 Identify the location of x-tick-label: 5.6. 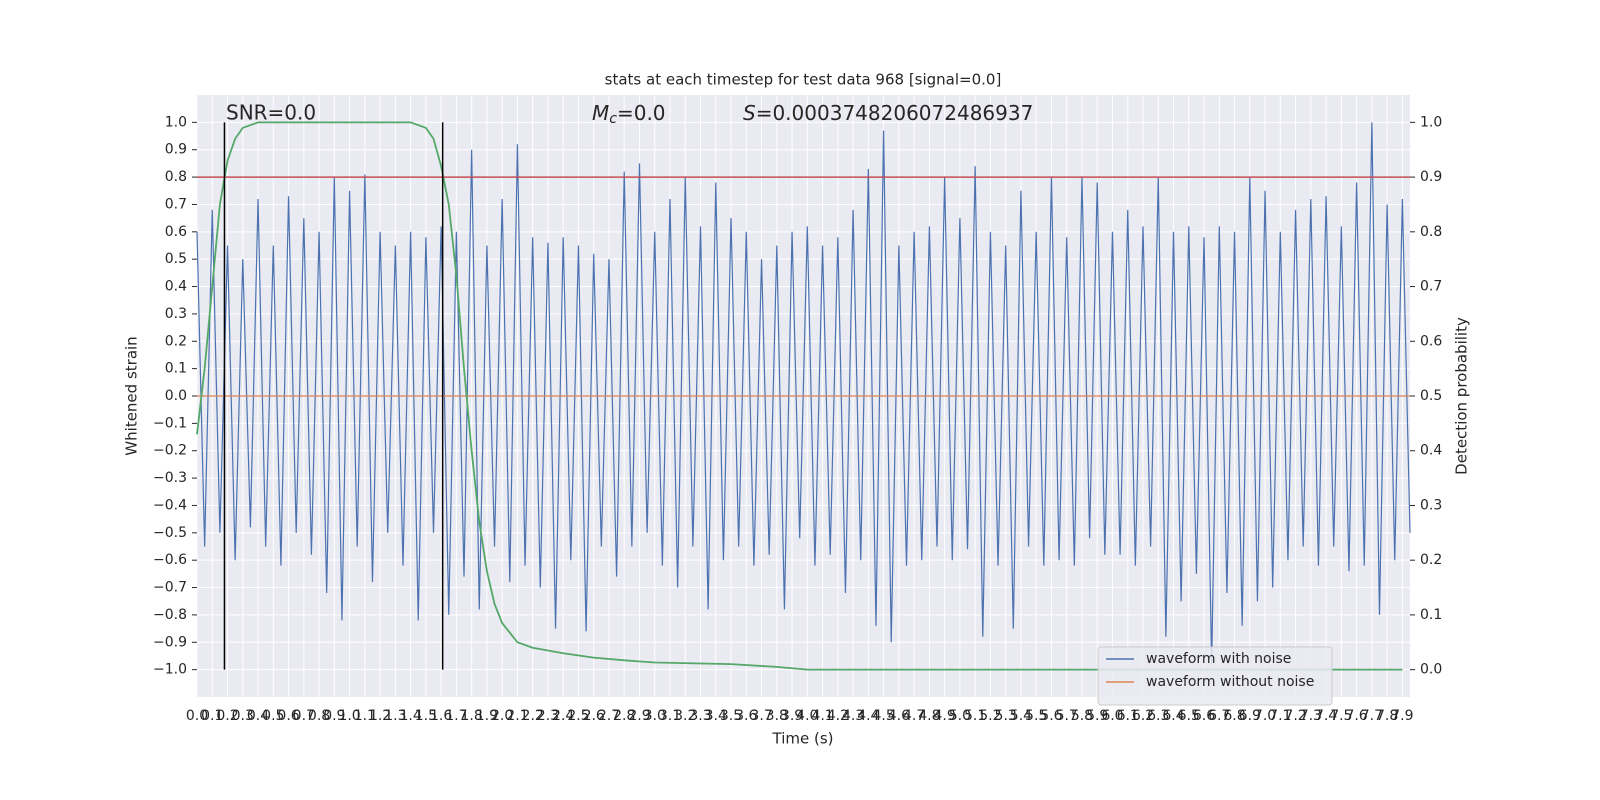
(1051, 716).